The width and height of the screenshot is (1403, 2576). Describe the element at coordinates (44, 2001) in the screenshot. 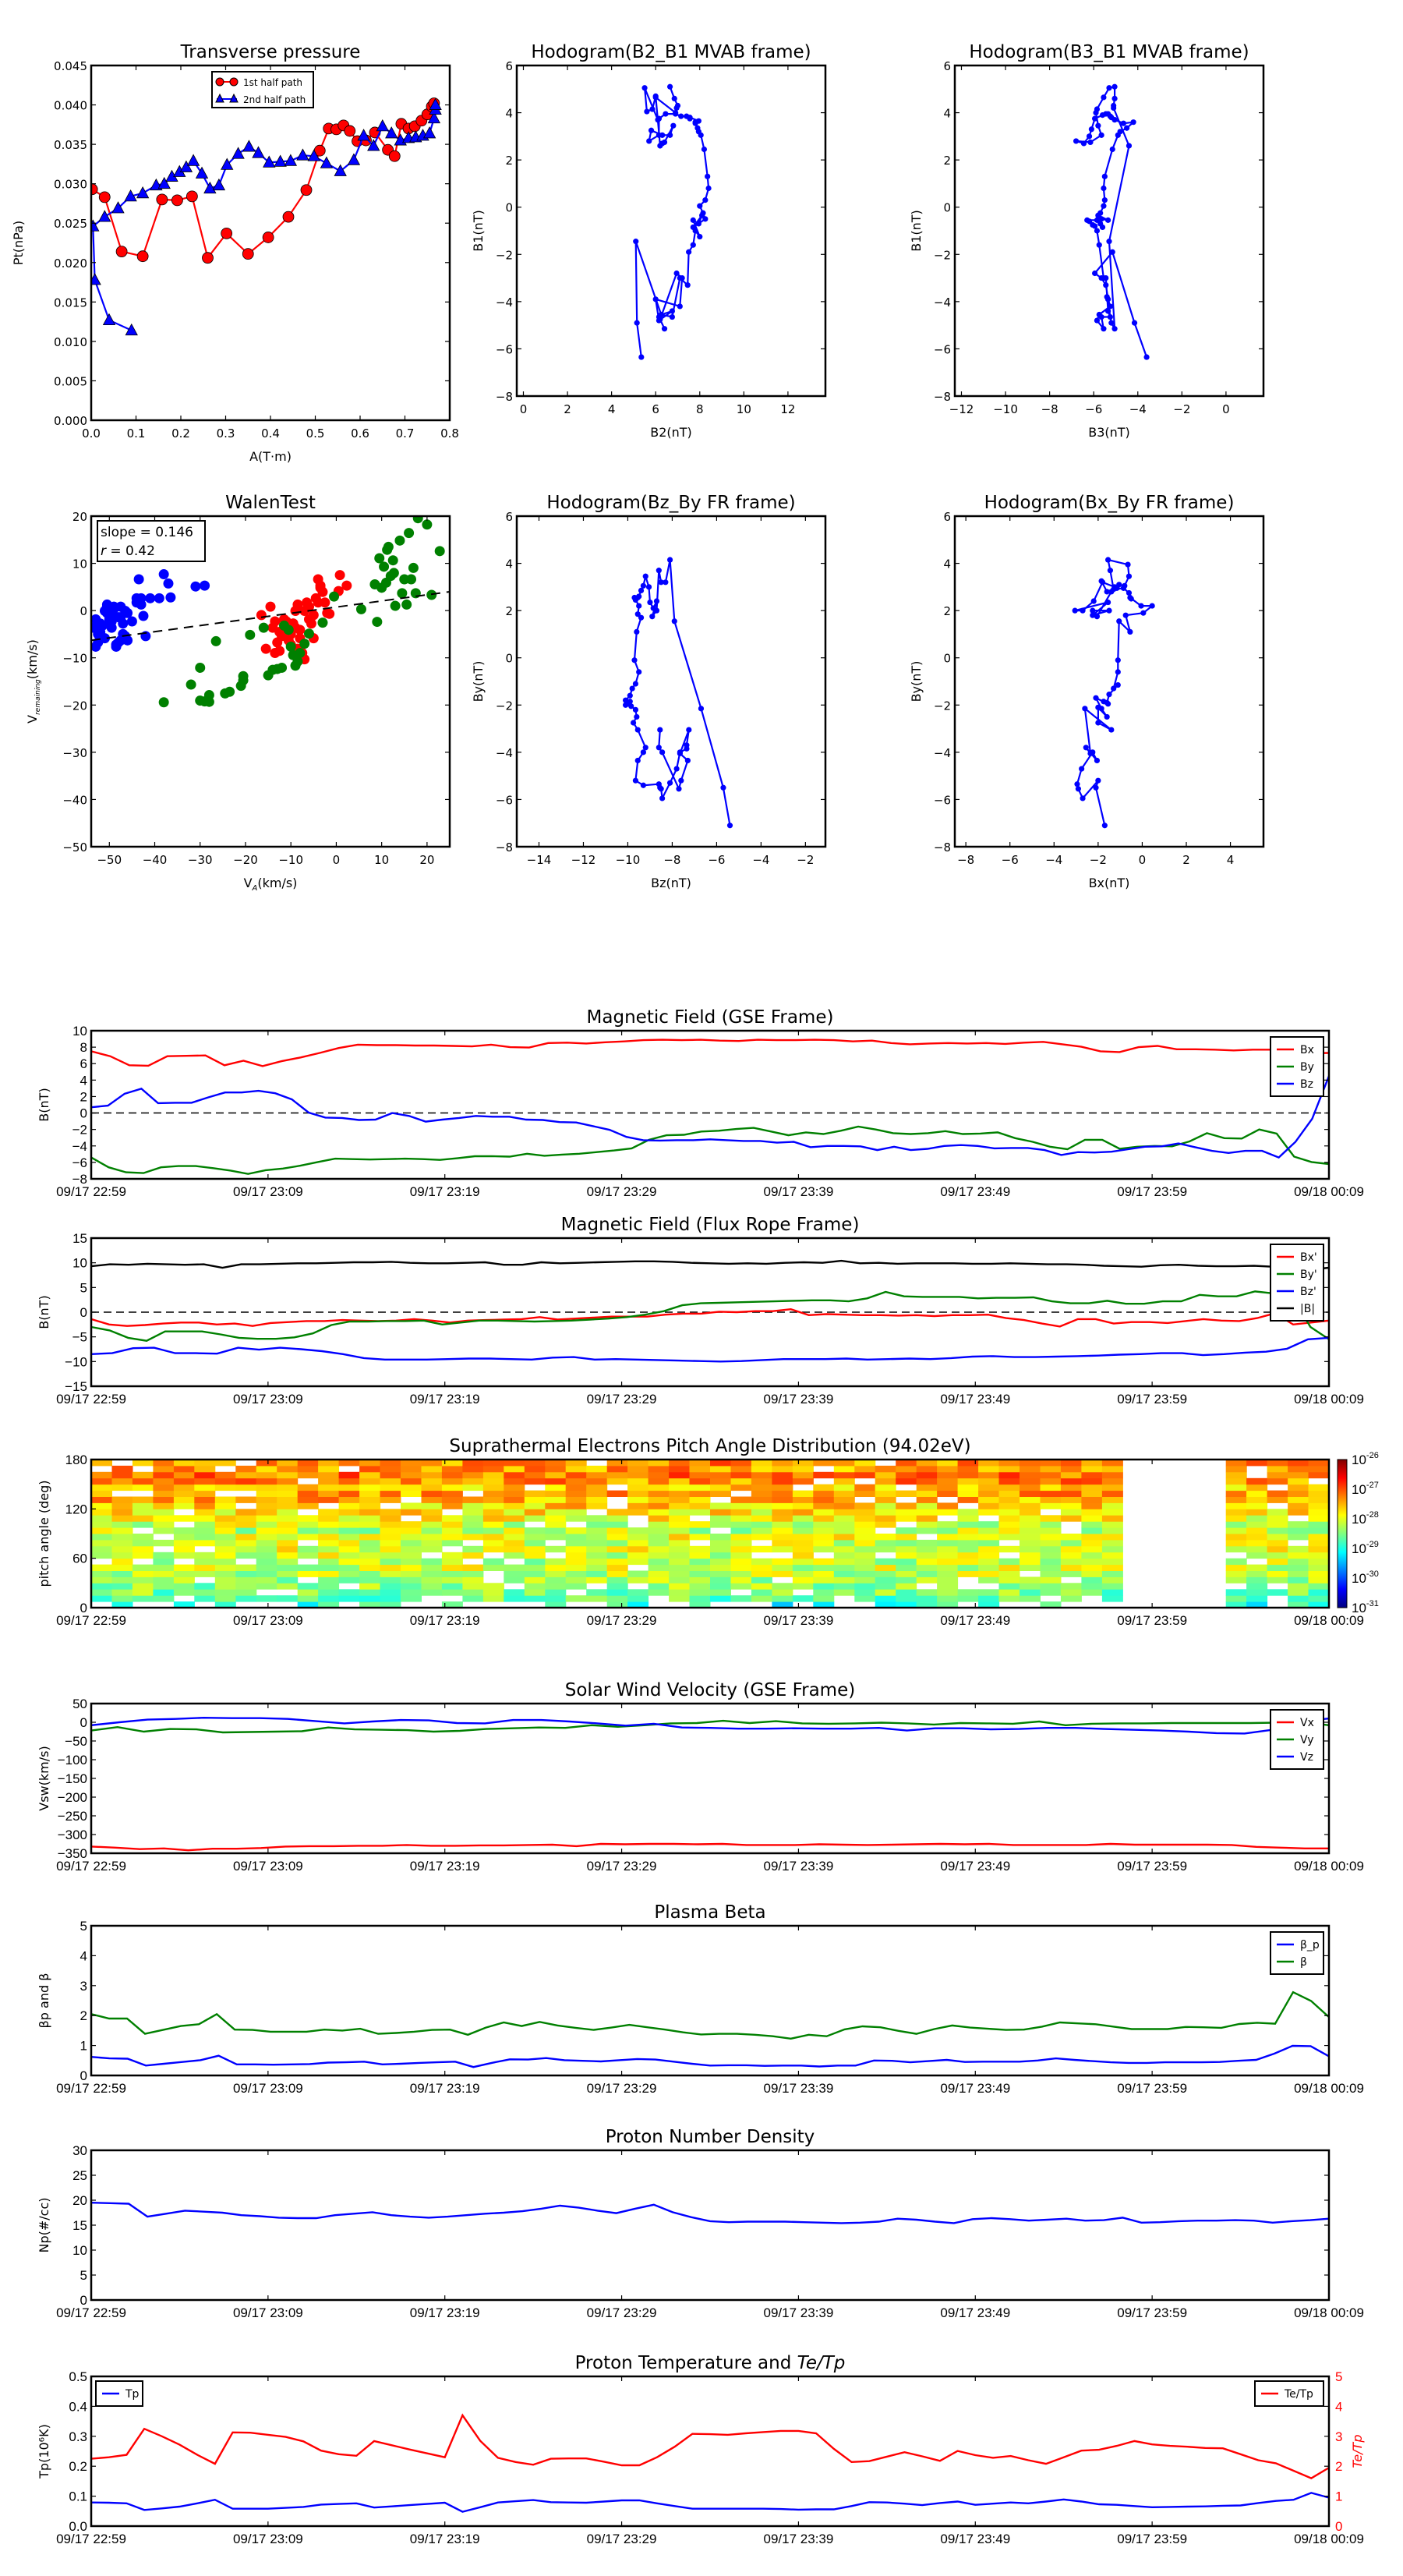

I see `y-axis-label: βp and β` at that location.